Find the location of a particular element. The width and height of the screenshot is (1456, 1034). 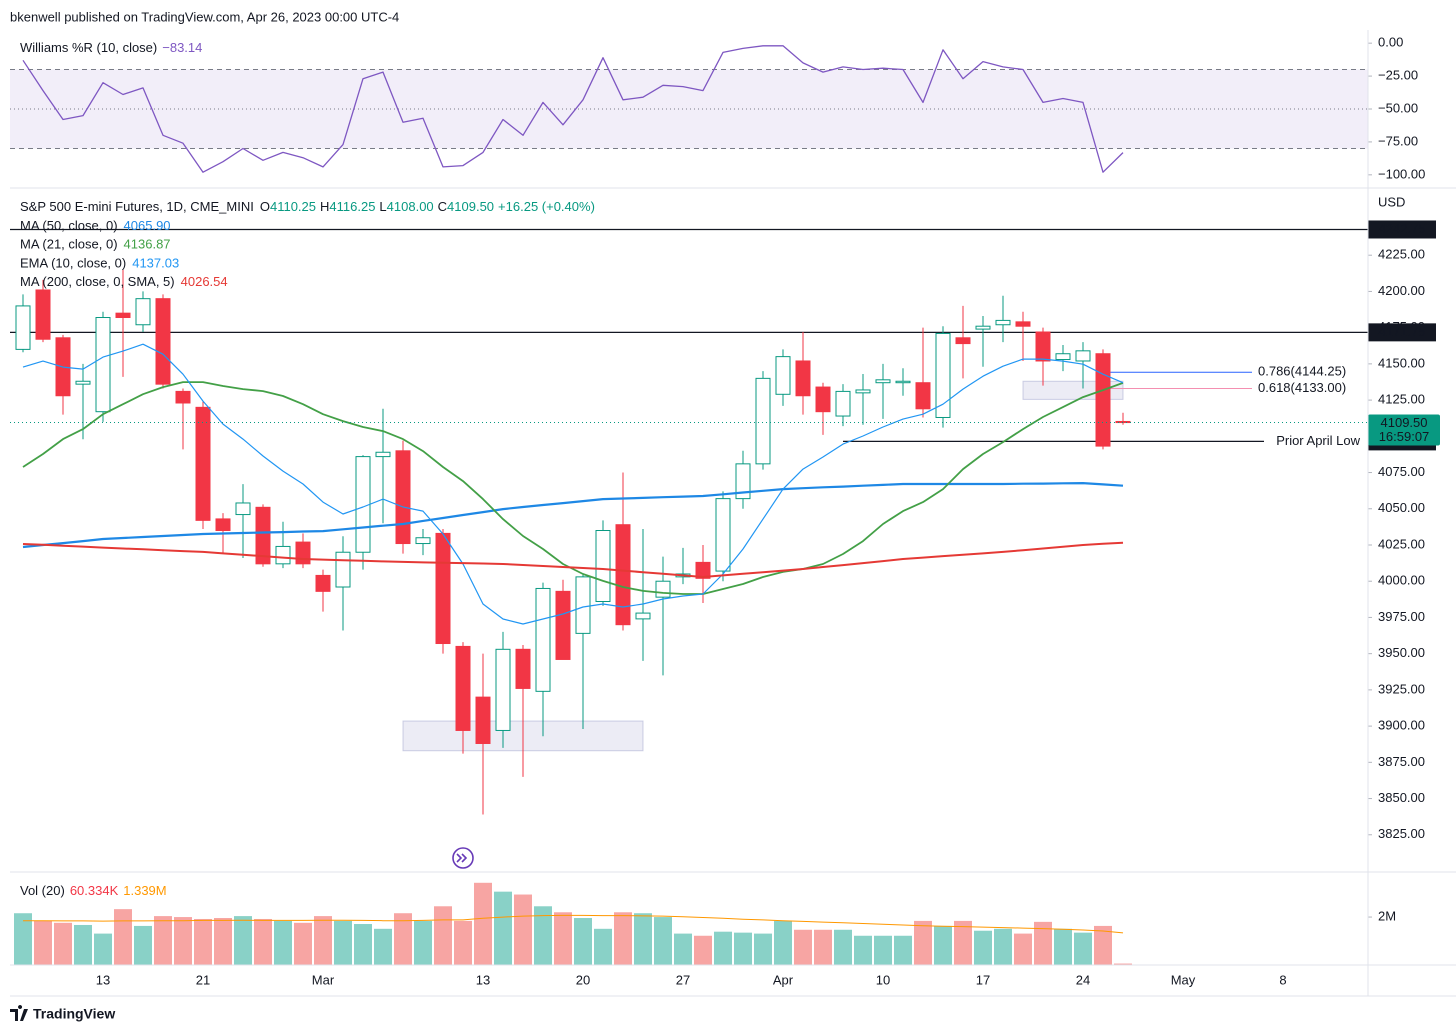

last-price-tag is located at coordinates (1404, 430).